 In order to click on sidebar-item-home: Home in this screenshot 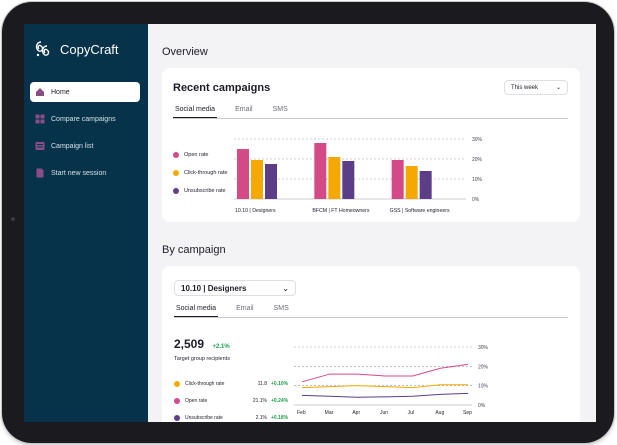, I will do `click(85, 92)`.